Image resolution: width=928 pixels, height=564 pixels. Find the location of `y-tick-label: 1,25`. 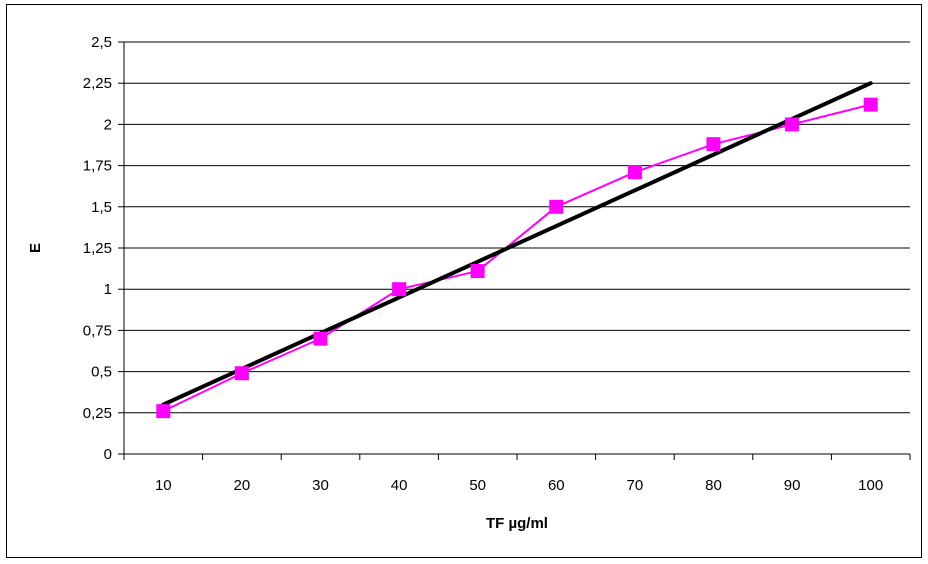

y-tick-label: 1,25 is located at coordinates (97, 248).